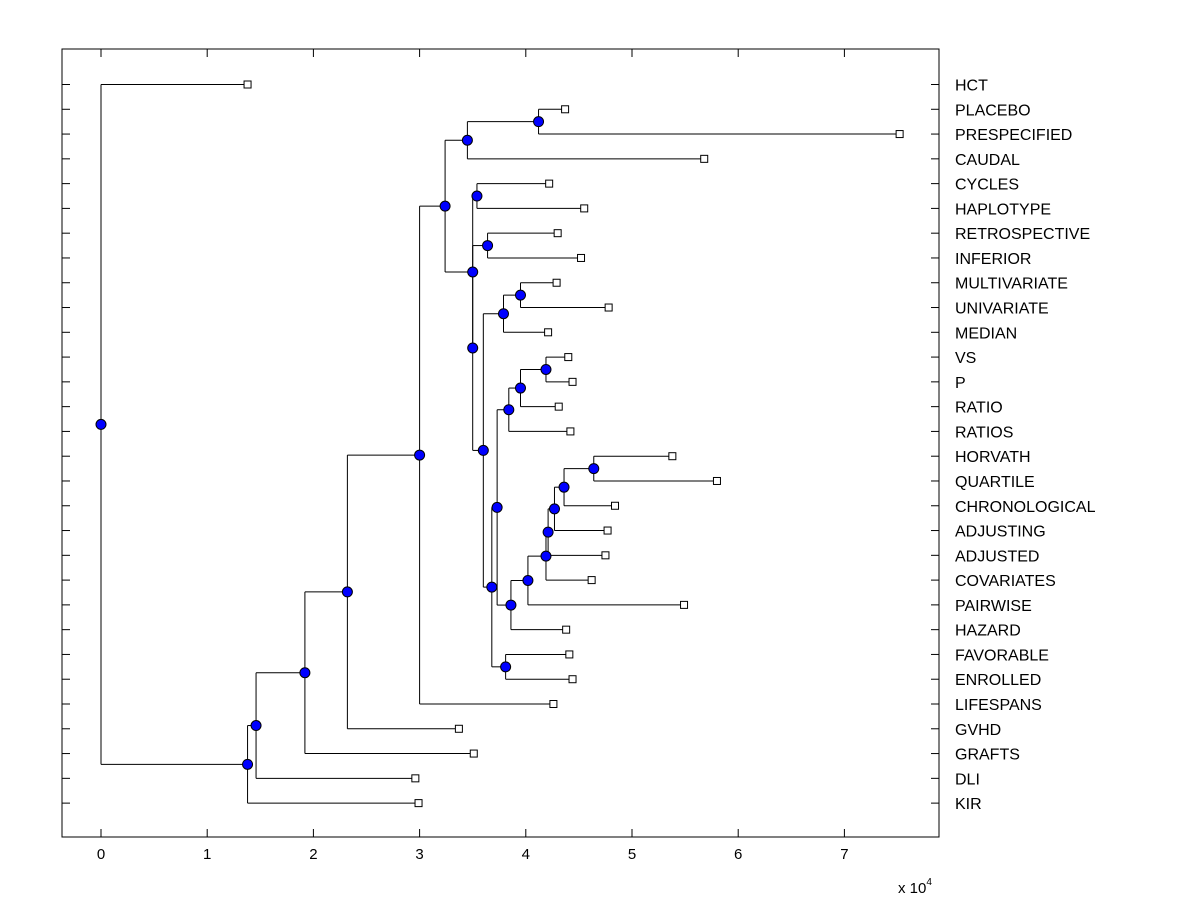 The image size is (1200, 900). Describe the element at coordinates (101, 854) in the screenshot. I see `x-tick-label: 0` at that location.